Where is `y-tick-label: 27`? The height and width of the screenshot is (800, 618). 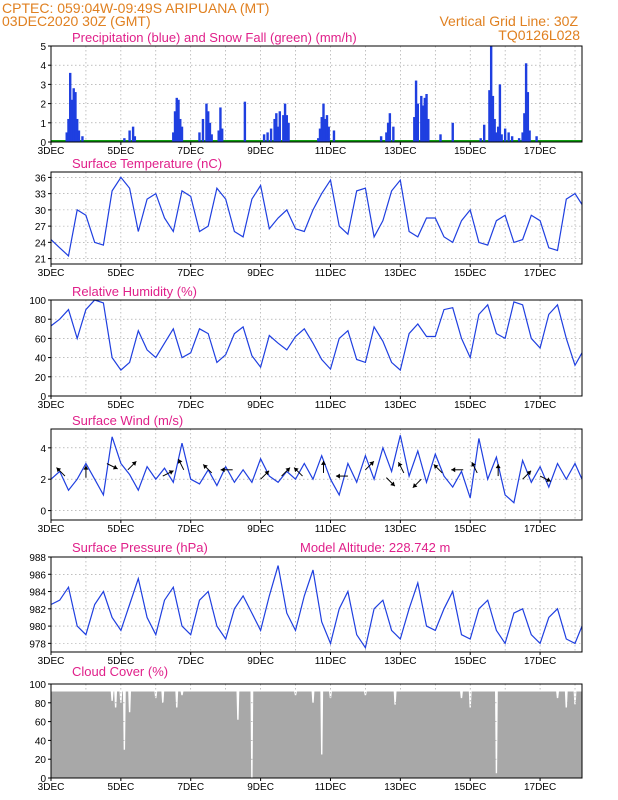 y-tick-label: 27 is located at coordinates (41, 227).